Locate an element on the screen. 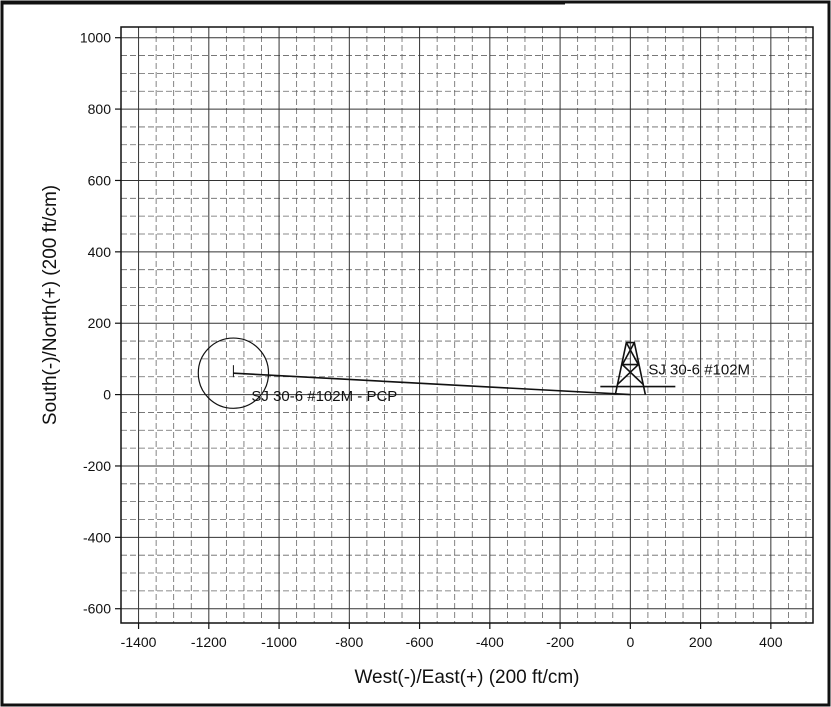  x-axis-title: West(-)/East(+) (200 ft/cm) is located at coordinates (466, 677).